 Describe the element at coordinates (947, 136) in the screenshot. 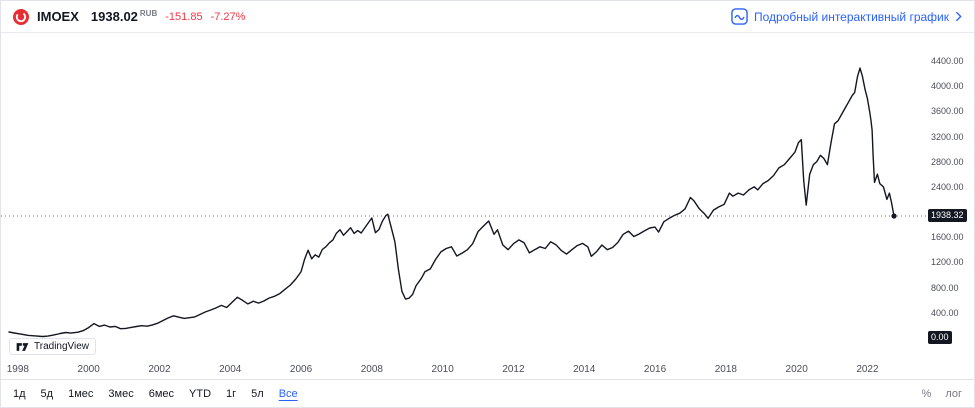

I see `y-axis-label: 3200.00` at that location.